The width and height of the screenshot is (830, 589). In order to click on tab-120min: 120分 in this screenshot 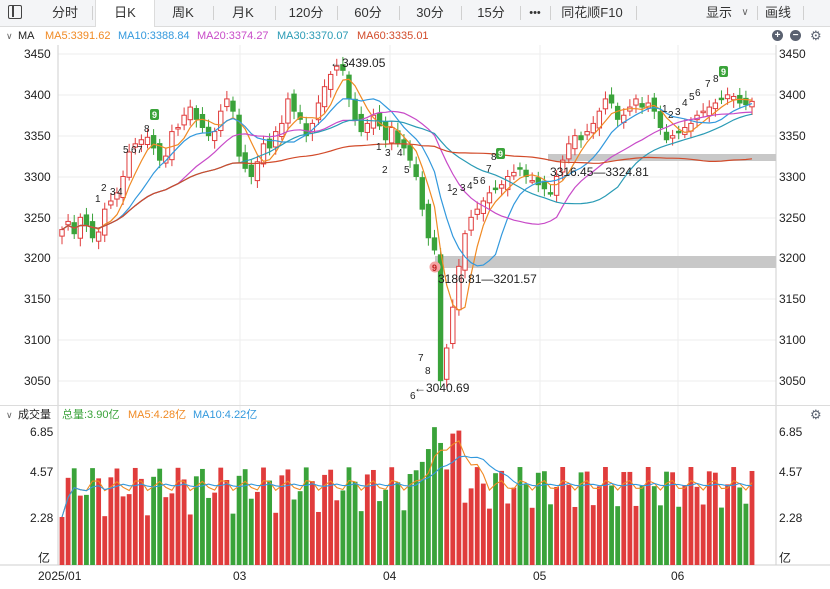, I will do `click(306, 12)`.